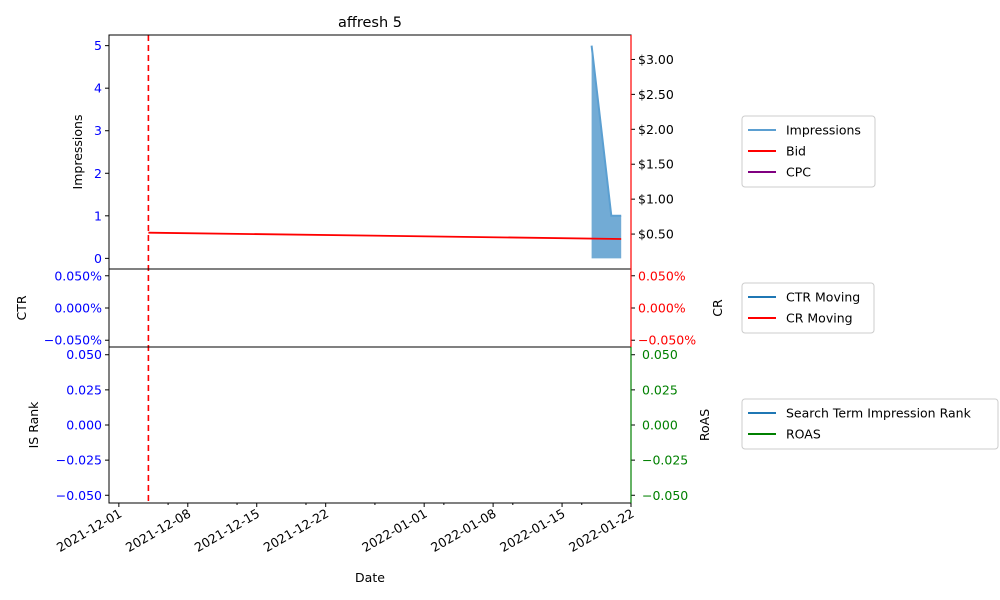 This screenshot has width=1000, height=600. What do you see at coordinates (532, 530) in the screenshot?
I see `date-tick-label: 2022-01-15` at bounding box center [532, 530].